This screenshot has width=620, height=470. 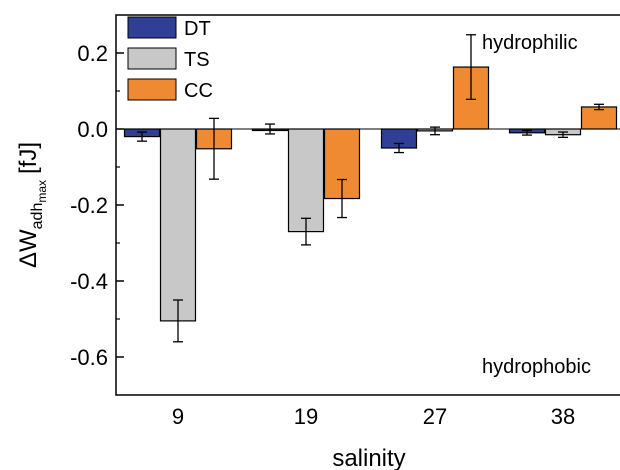 I want to click on legend: DT TS CC, so click(x=170, y=59).